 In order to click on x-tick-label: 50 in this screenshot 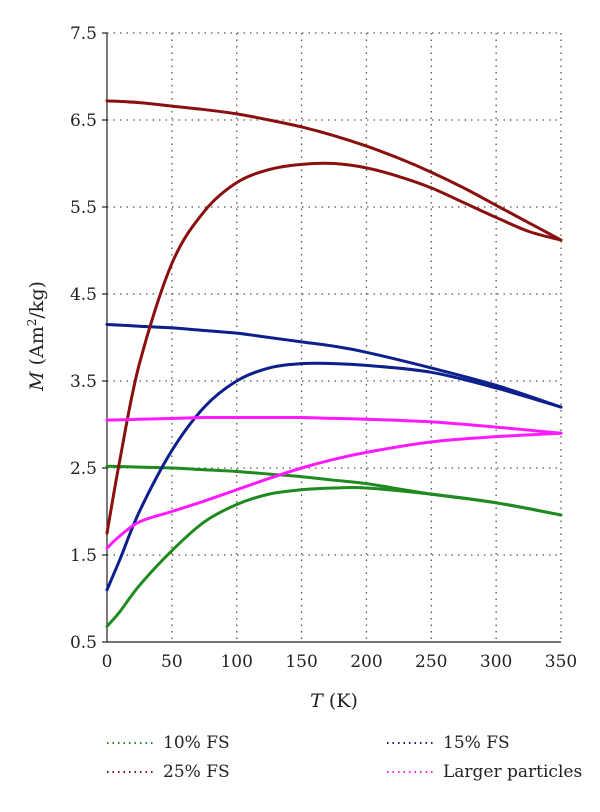, I will do `click(172, 662)`.